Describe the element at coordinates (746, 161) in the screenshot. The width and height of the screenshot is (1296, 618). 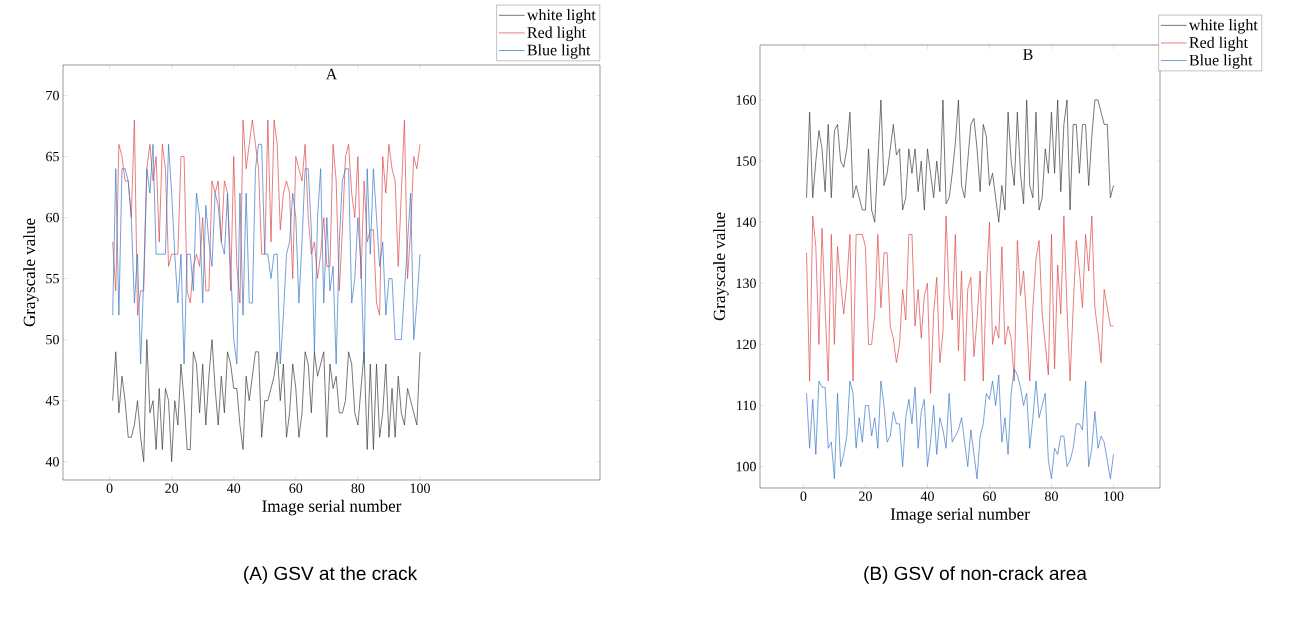
I see `y-tick-label: 150` at that location.